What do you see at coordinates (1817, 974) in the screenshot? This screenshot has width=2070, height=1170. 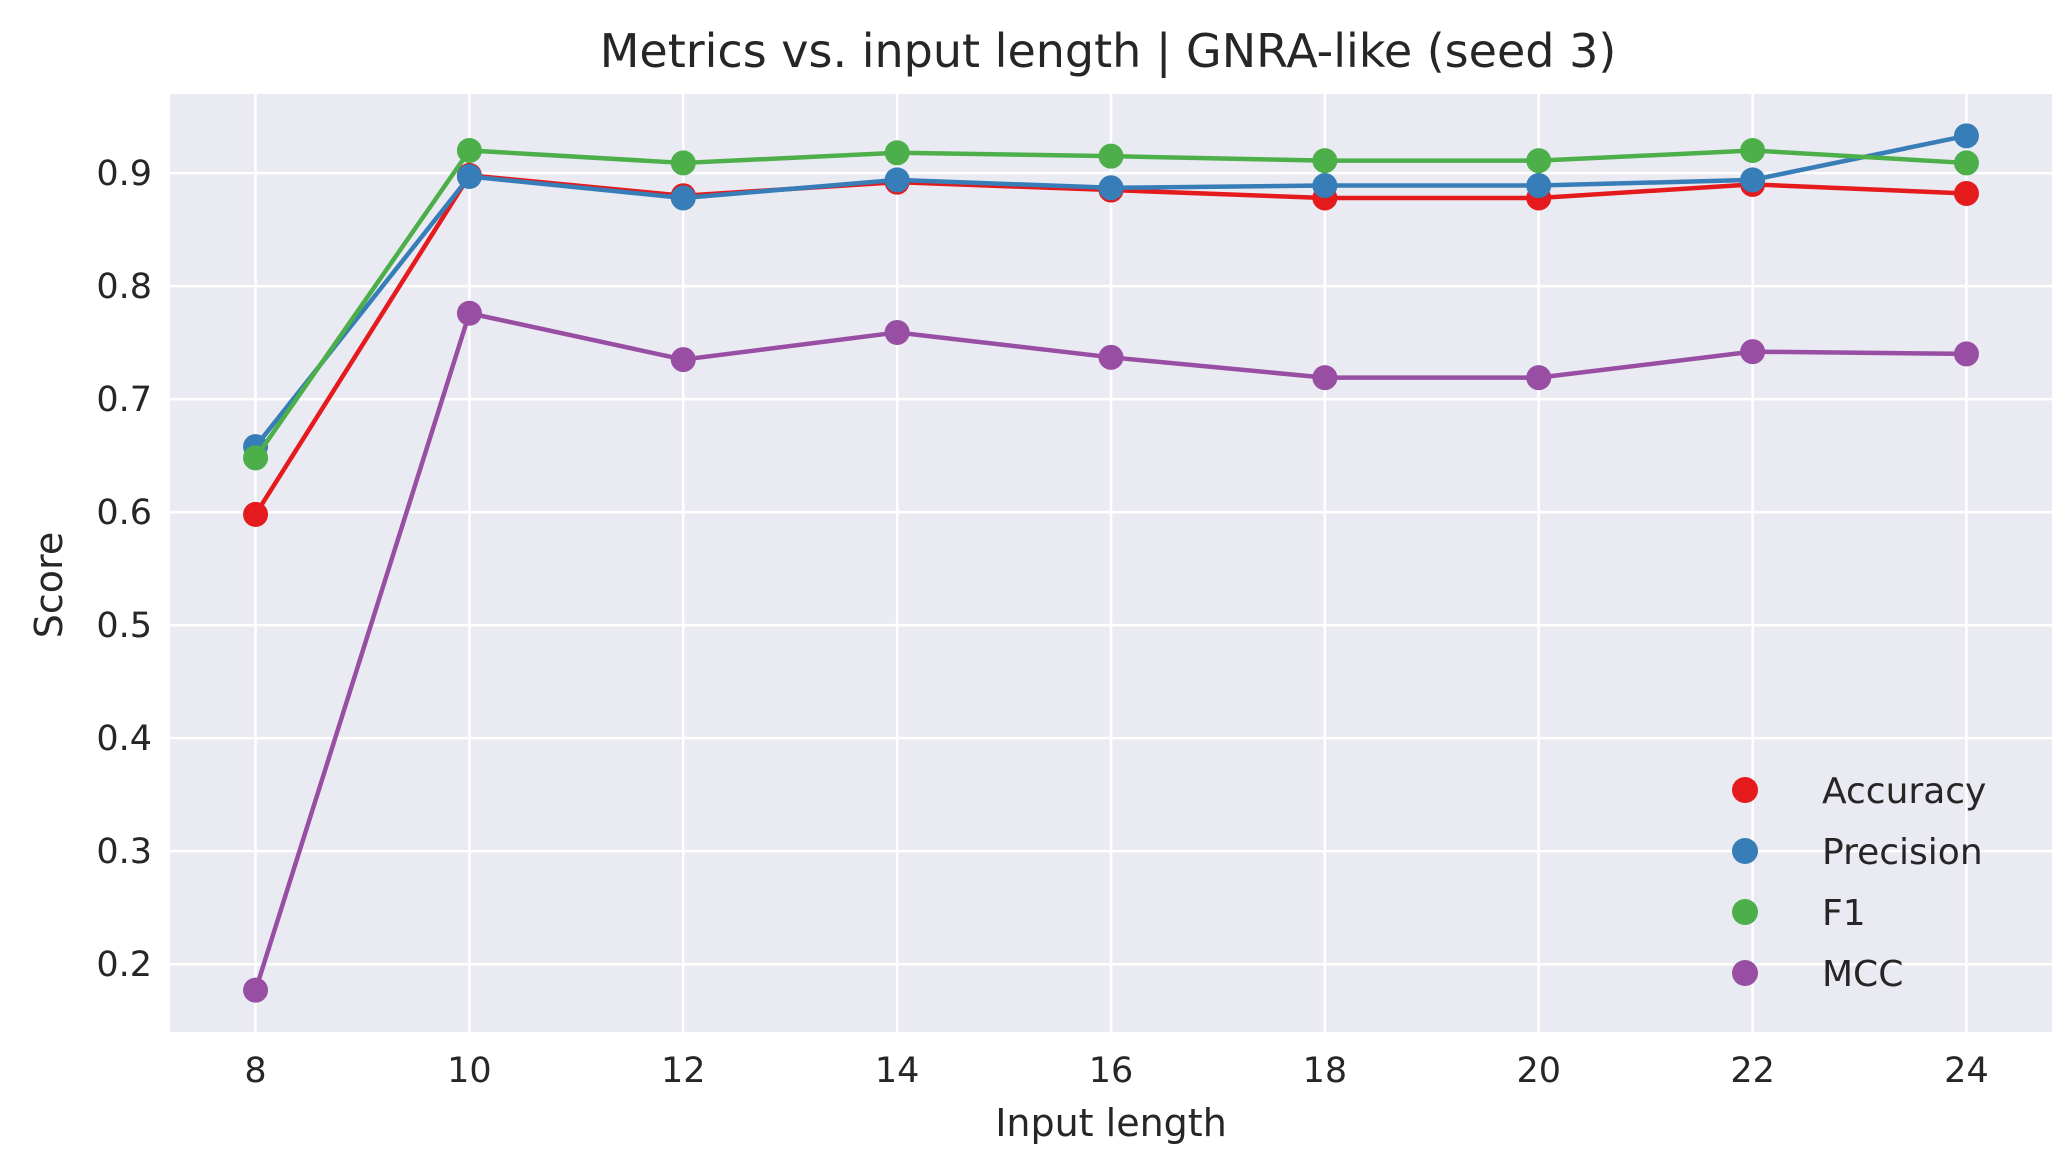 I see `legend-item-mcc: MCC` at bounding box center [1817, 974].